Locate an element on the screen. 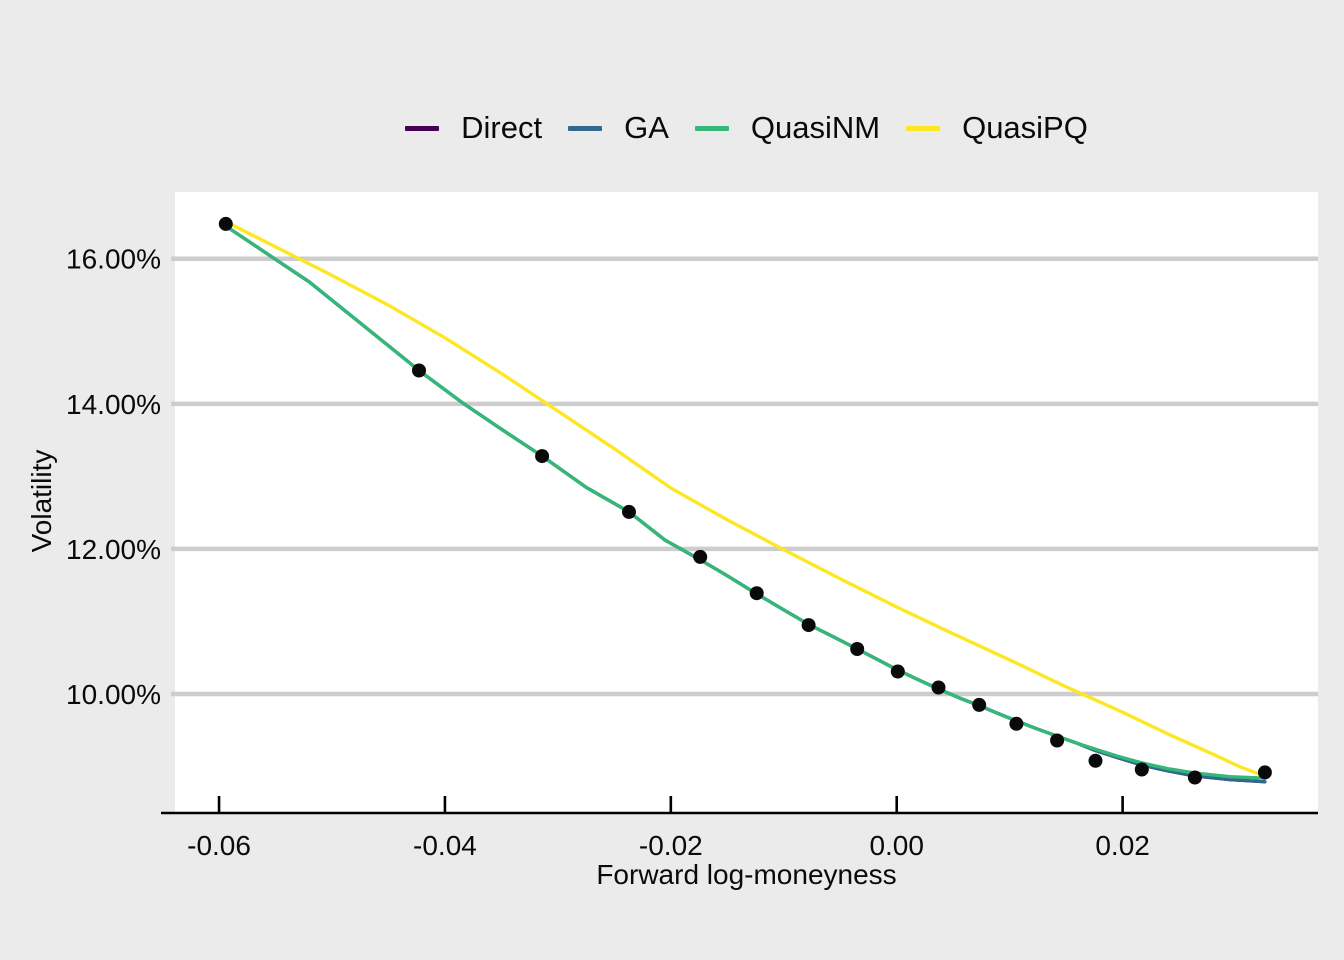 This screenshot has height=960, width=1344. chart-legend: Direct GA QuasiNM QuasiPQ is located at coordinates (746, 128).